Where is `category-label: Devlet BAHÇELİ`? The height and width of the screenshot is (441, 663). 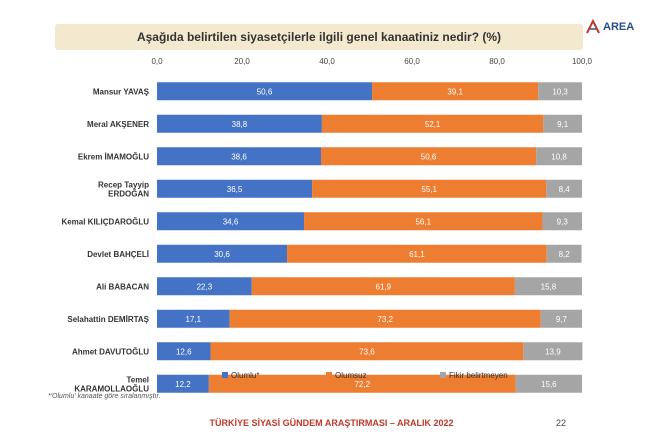
category-label: Devlet BAHÇELİ is located at coordinates (118, 254).